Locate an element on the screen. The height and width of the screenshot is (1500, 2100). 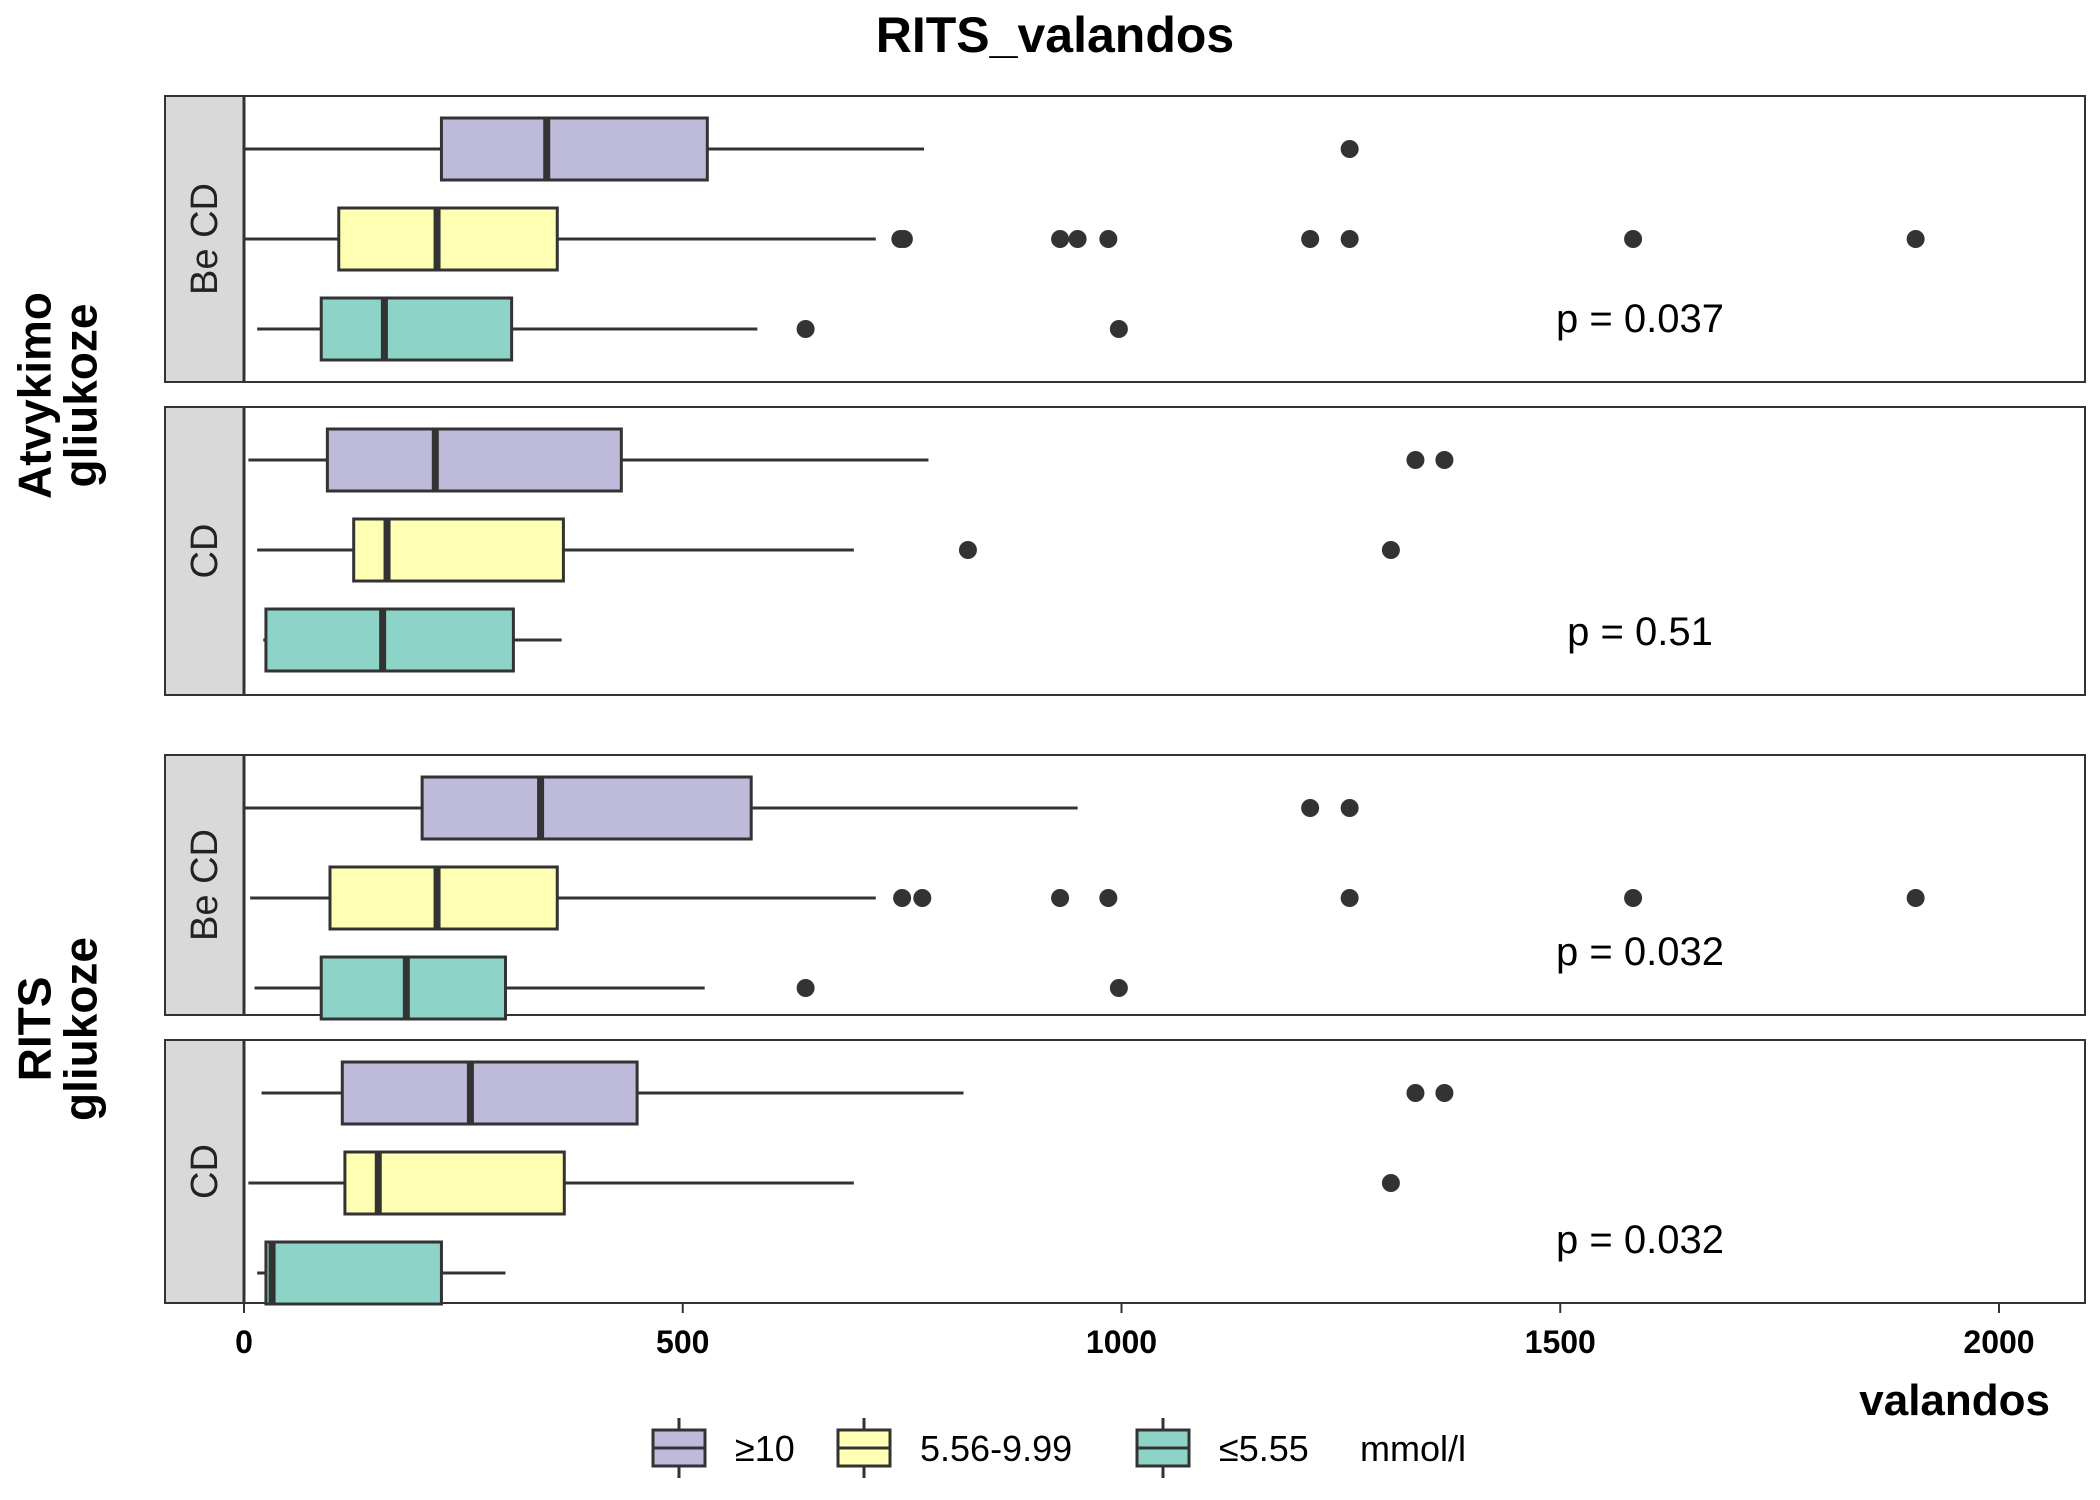
group-label: RITSgliukoze is located at coordinates (58, 1029).